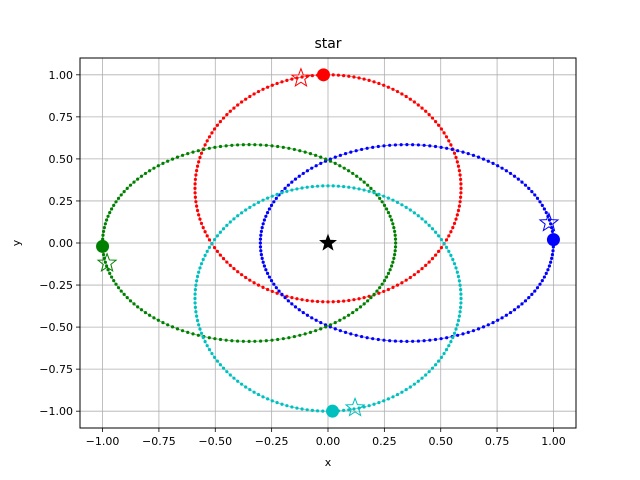 This screenshot has width=640, height=480. Describe the element at coordinates (56, 369) in the screenshot. I see `y-tick-label: −0.75` at that location.